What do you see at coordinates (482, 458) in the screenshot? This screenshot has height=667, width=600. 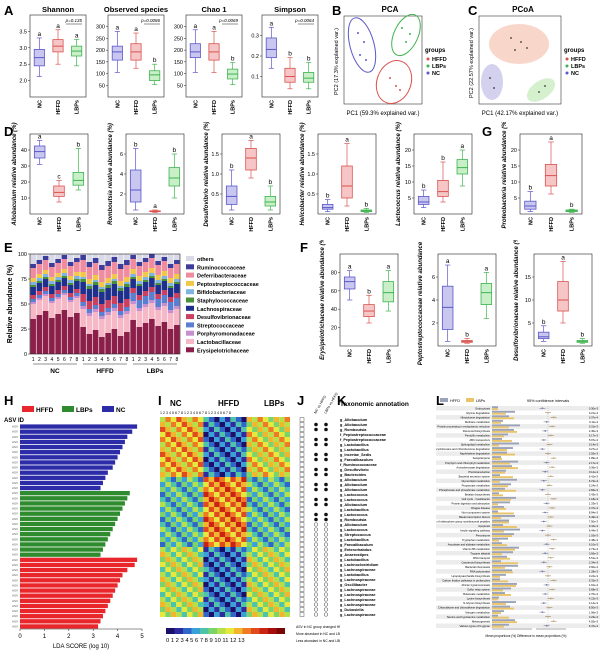 I see `pathway-label: Sesquiterpene` at bounding box center [482, 458].